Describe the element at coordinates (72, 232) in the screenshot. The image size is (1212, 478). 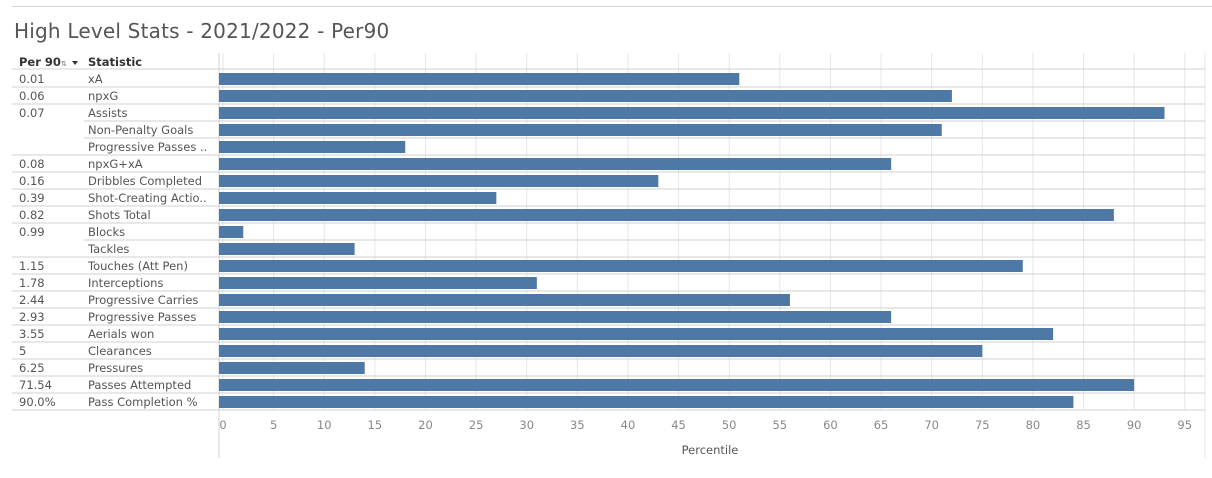
I see `table-row: 0.99 Blocks` at that location.